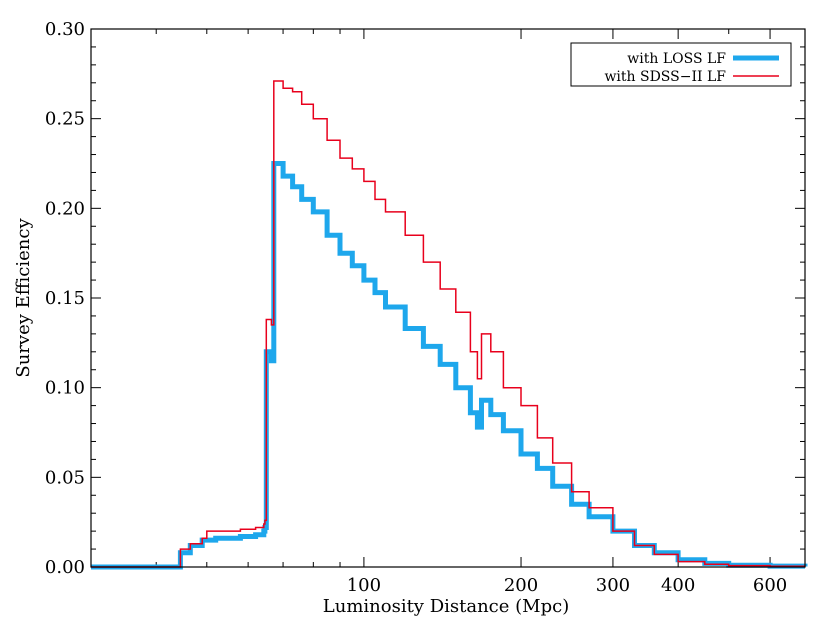 The image size is (830, 623). Describe the element at coordinates (678, 585) in the screenshot. I see `x-tick-label: 400` at that location.